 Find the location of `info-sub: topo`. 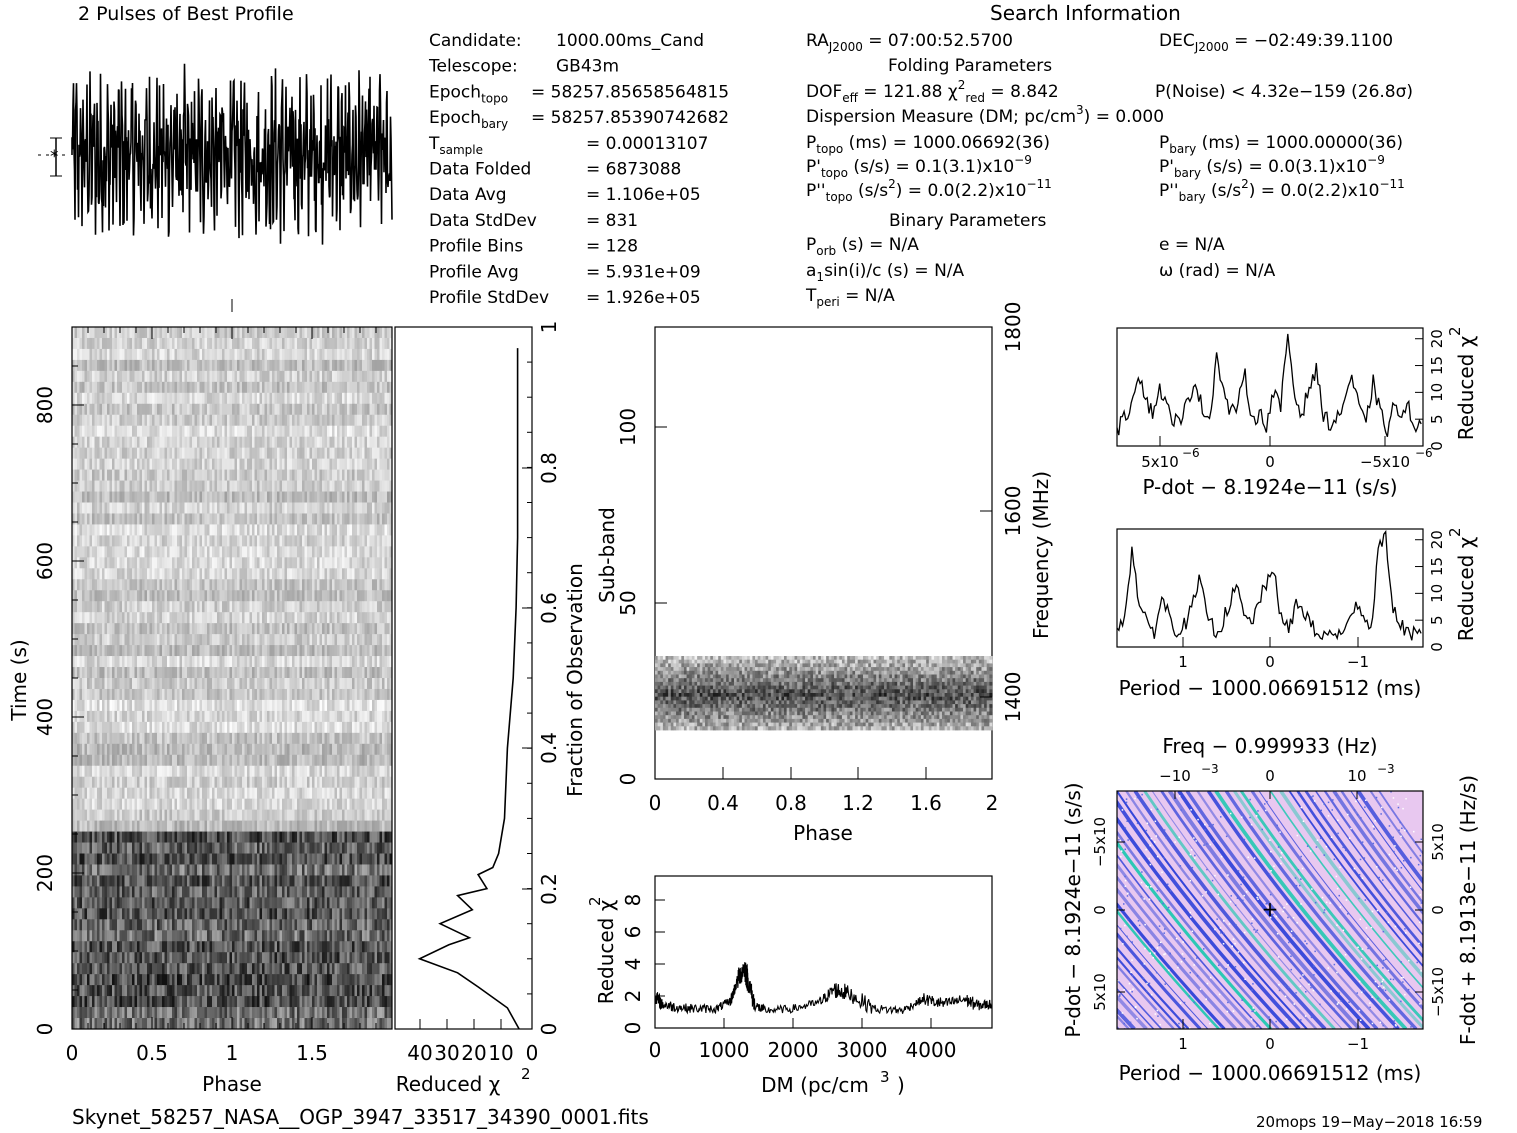

info-sub: topo is located at coordinates (494, 98).